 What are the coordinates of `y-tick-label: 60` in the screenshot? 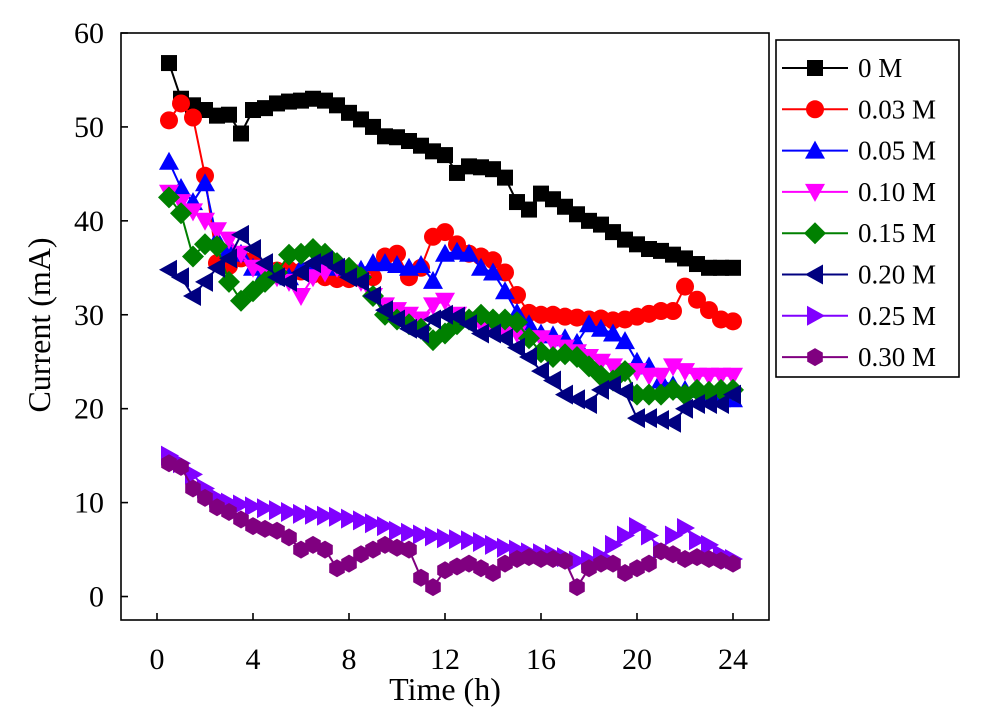 It's located at (89, 33).